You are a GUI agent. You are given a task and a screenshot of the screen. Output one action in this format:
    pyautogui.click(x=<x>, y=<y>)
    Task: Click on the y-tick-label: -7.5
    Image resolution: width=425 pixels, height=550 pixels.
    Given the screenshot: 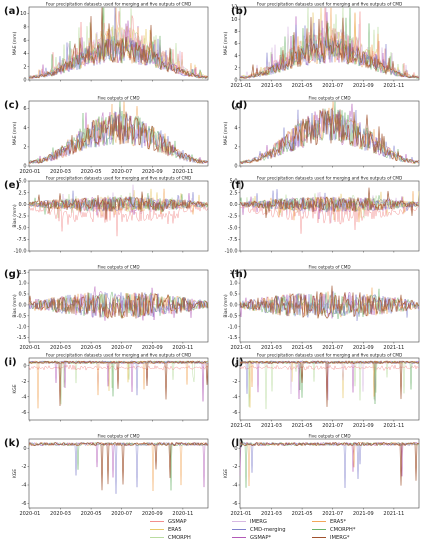 What is the action you would take?
    pyautogui.click(x=233, y=240)
    